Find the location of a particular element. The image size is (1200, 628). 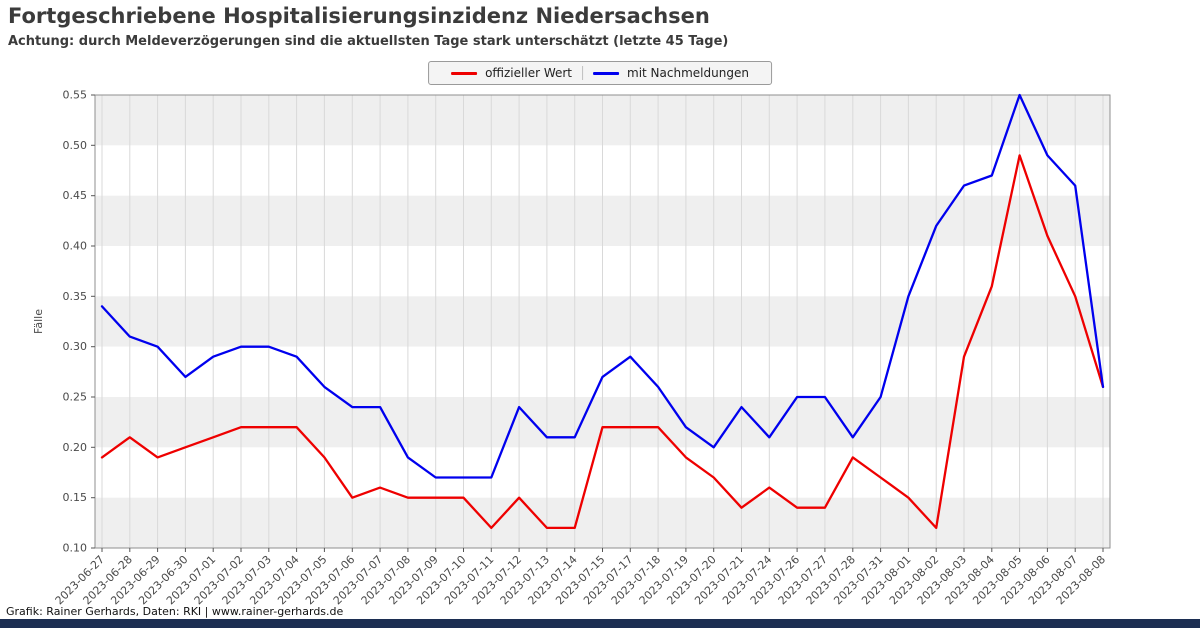

chart-legend: offizieller Wert mit Nachmeldungen is located at coordinates (600, 73).